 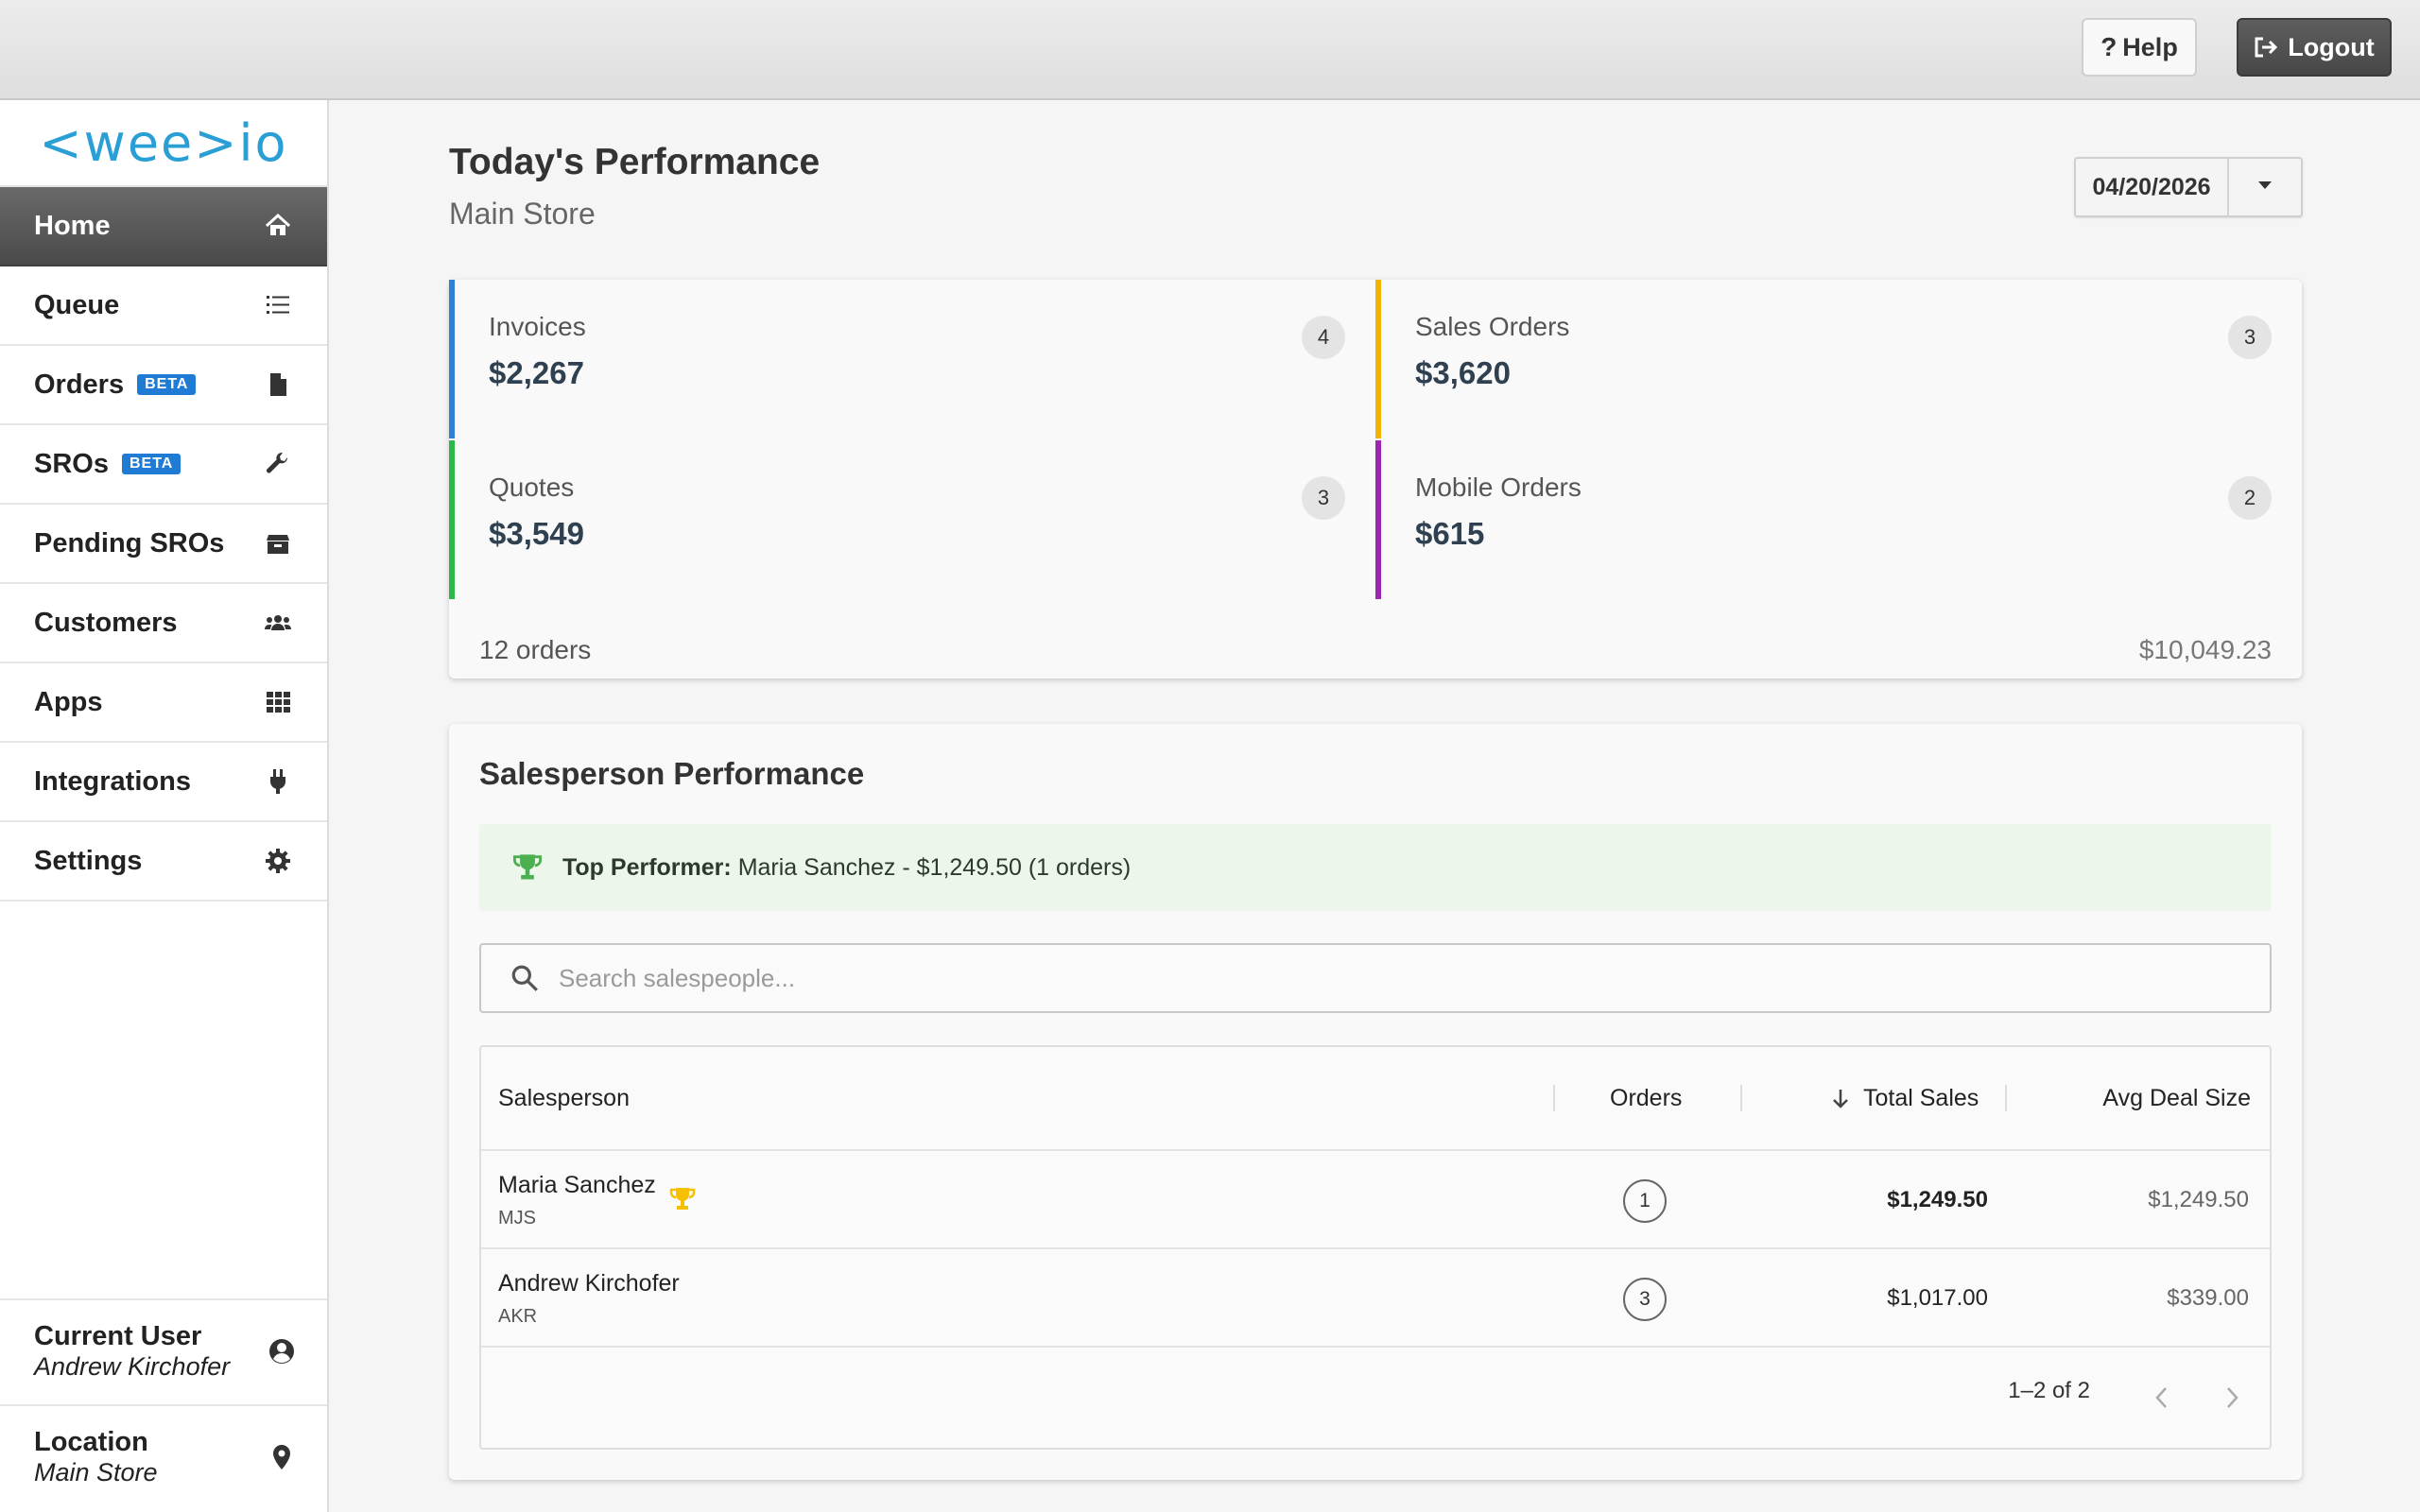 I want to click on avg-deal-value: $1,249.50, so click(x=2198, y=1199).